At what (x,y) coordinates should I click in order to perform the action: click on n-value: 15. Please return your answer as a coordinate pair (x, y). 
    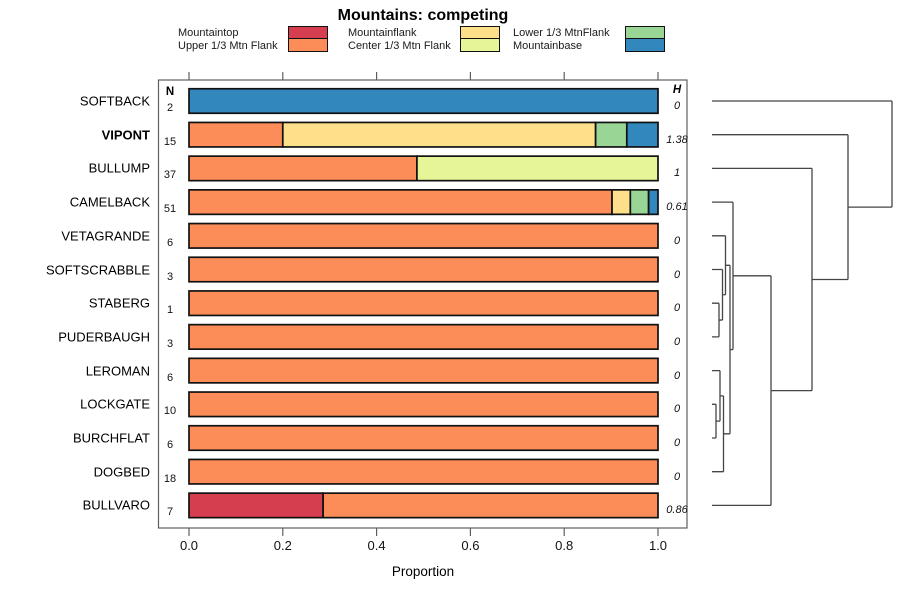
    Looking at the image, I should click on (170, 141).